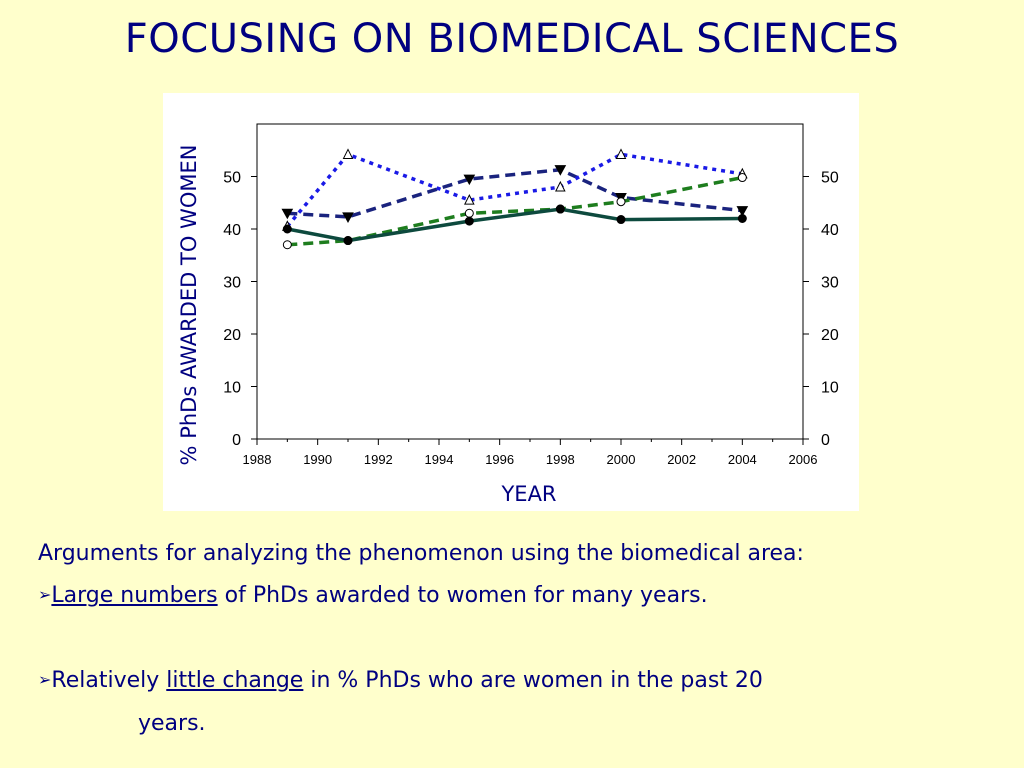  I want to click on y-tick-label-right: 40, so click(830, 230).